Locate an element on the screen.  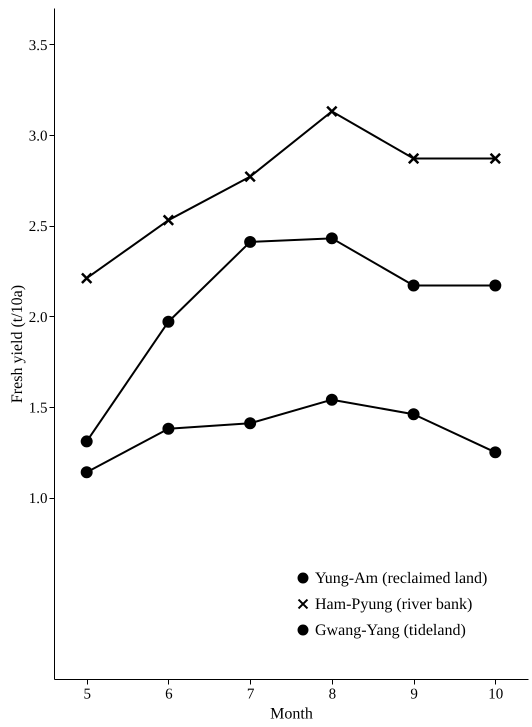
y-tick-label: 1.0 is located at coordinates (38, 499).